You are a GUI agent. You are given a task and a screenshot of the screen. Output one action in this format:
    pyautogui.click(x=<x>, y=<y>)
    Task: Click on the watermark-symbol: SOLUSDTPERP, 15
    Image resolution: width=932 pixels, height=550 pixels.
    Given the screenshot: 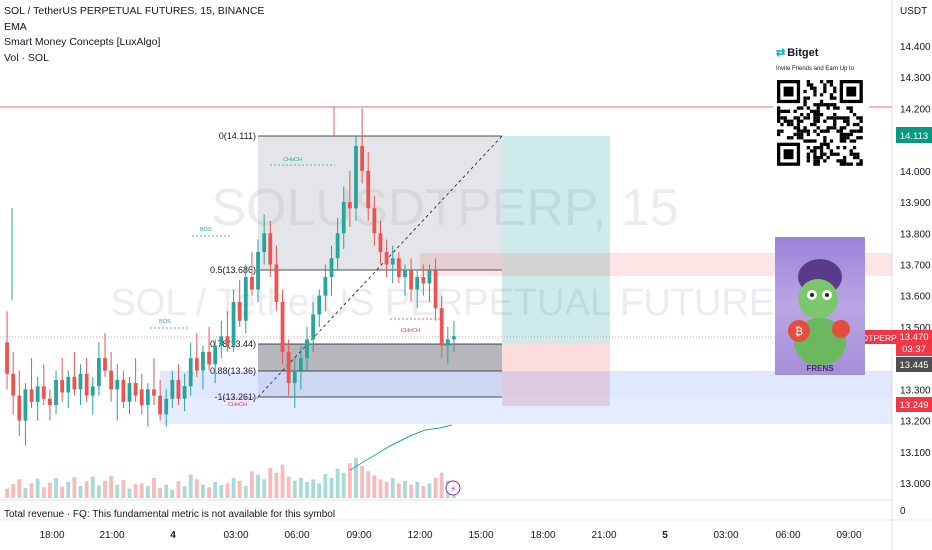 What is the action you would take?
    pyautogui.click(x=444, y=208)
    